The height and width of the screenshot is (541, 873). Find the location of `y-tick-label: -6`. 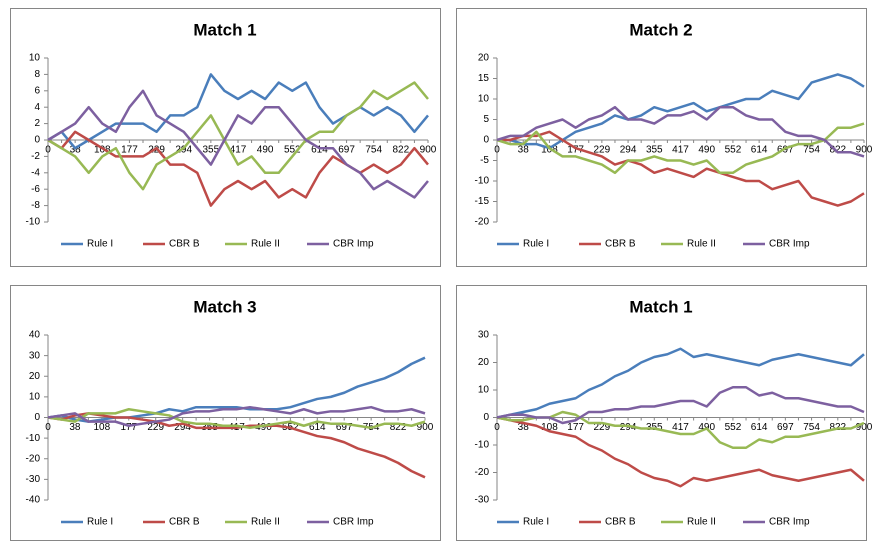

y-tick-label: -6 is located at coordinates (35, 189).